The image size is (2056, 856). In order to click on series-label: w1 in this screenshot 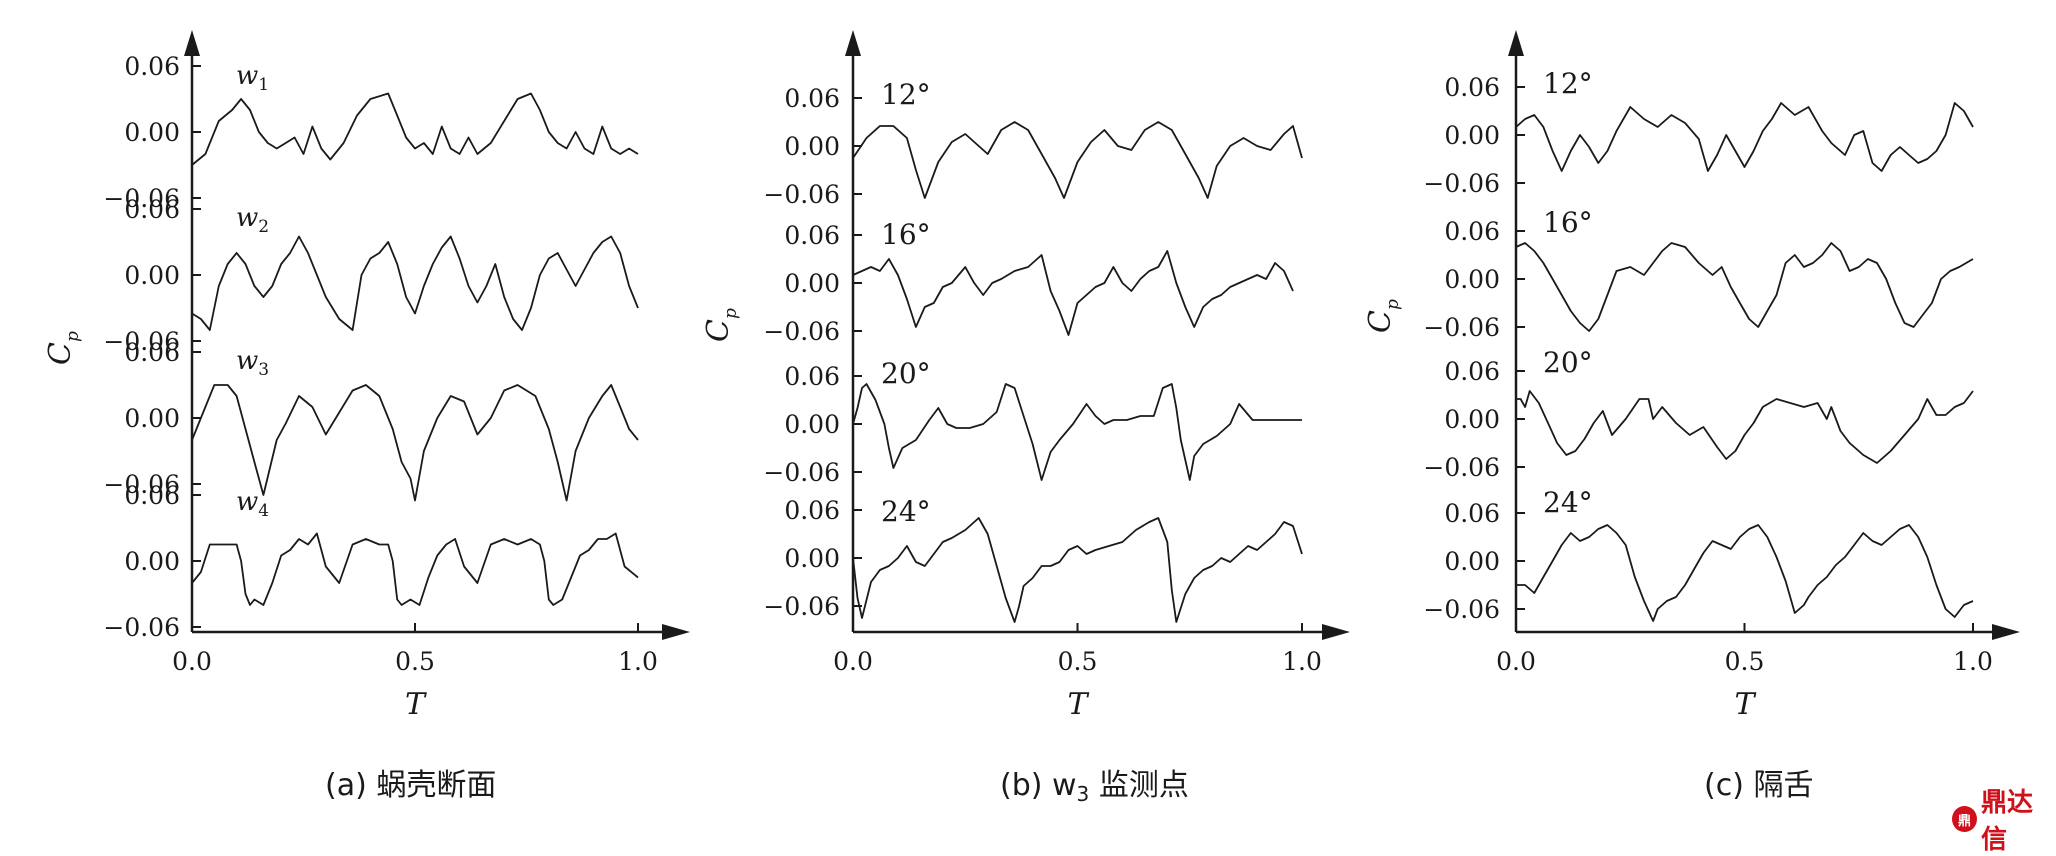, I will do `click(252, 78)`.